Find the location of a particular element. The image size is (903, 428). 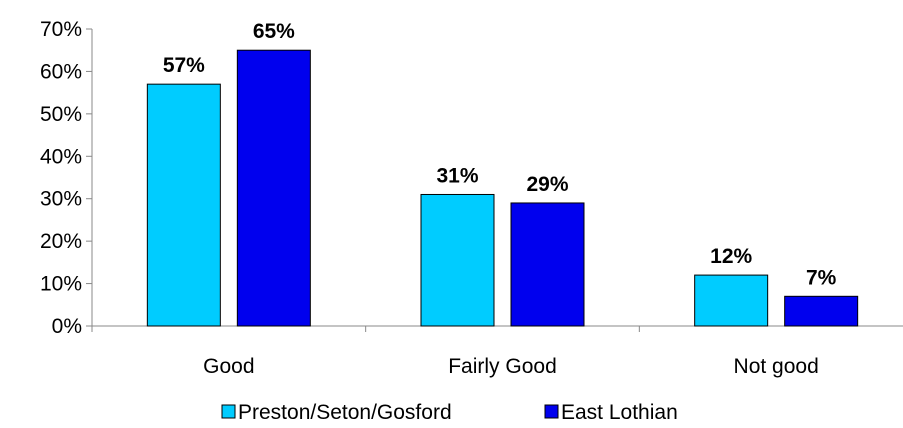

data-label: 31% is located at coordinates (457, 175).